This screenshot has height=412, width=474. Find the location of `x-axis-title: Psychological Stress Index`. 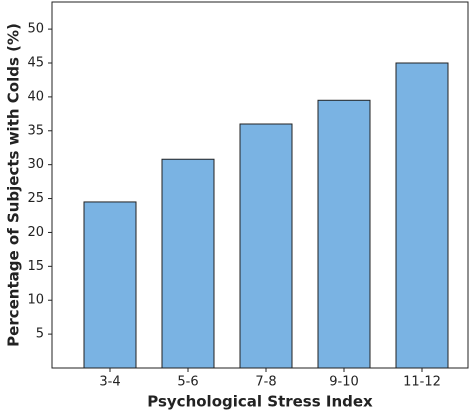

x-axis-title: Psychological Stress Index is located at coordinates (260, 402).